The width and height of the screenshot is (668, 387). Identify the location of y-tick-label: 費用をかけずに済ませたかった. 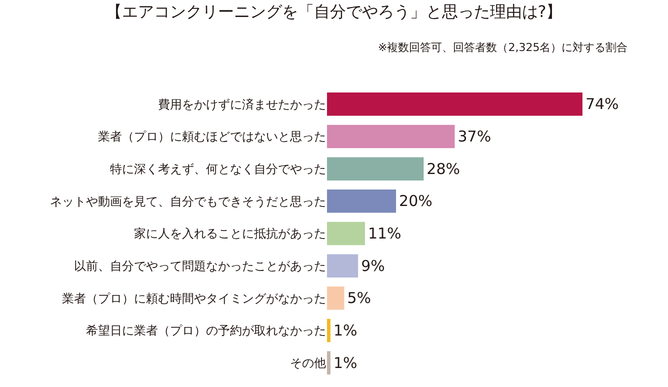
(242, 104).